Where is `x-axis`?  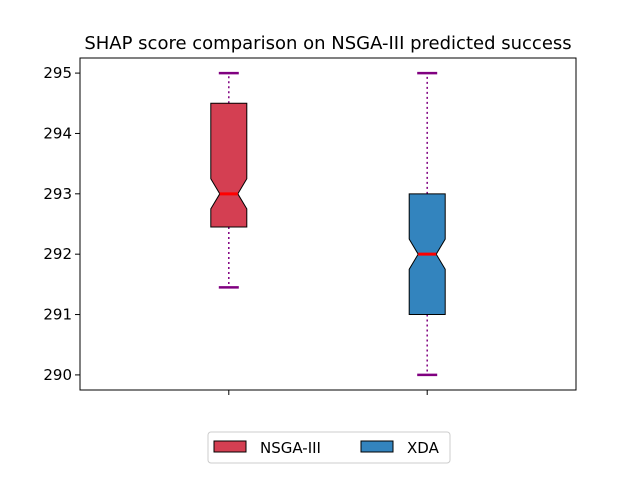
x-axis is located at coordinates (328, 392).